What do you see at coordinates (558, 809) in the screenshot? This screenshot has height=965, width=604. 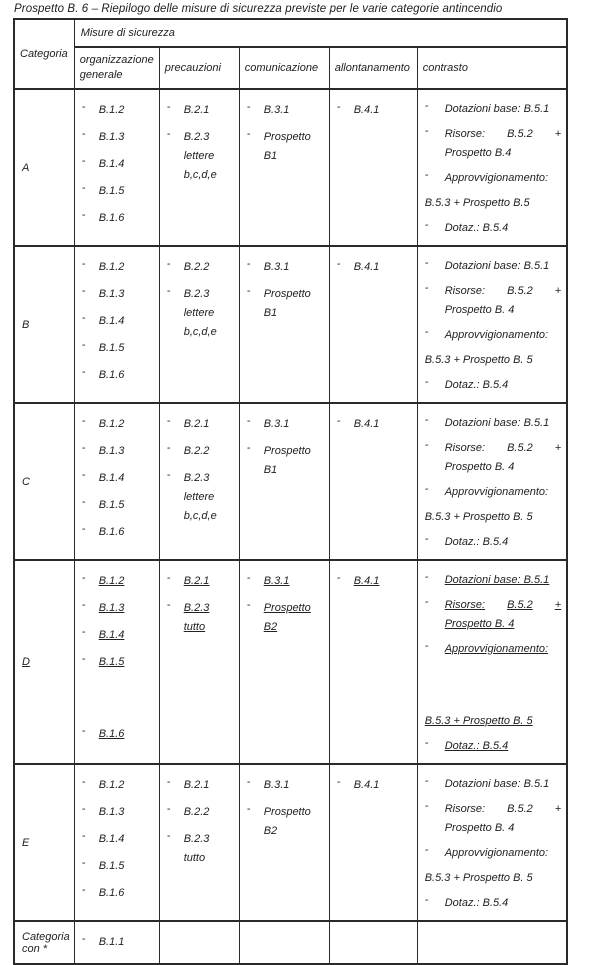 I see `text-word: +` at bounding box center [558, 809].